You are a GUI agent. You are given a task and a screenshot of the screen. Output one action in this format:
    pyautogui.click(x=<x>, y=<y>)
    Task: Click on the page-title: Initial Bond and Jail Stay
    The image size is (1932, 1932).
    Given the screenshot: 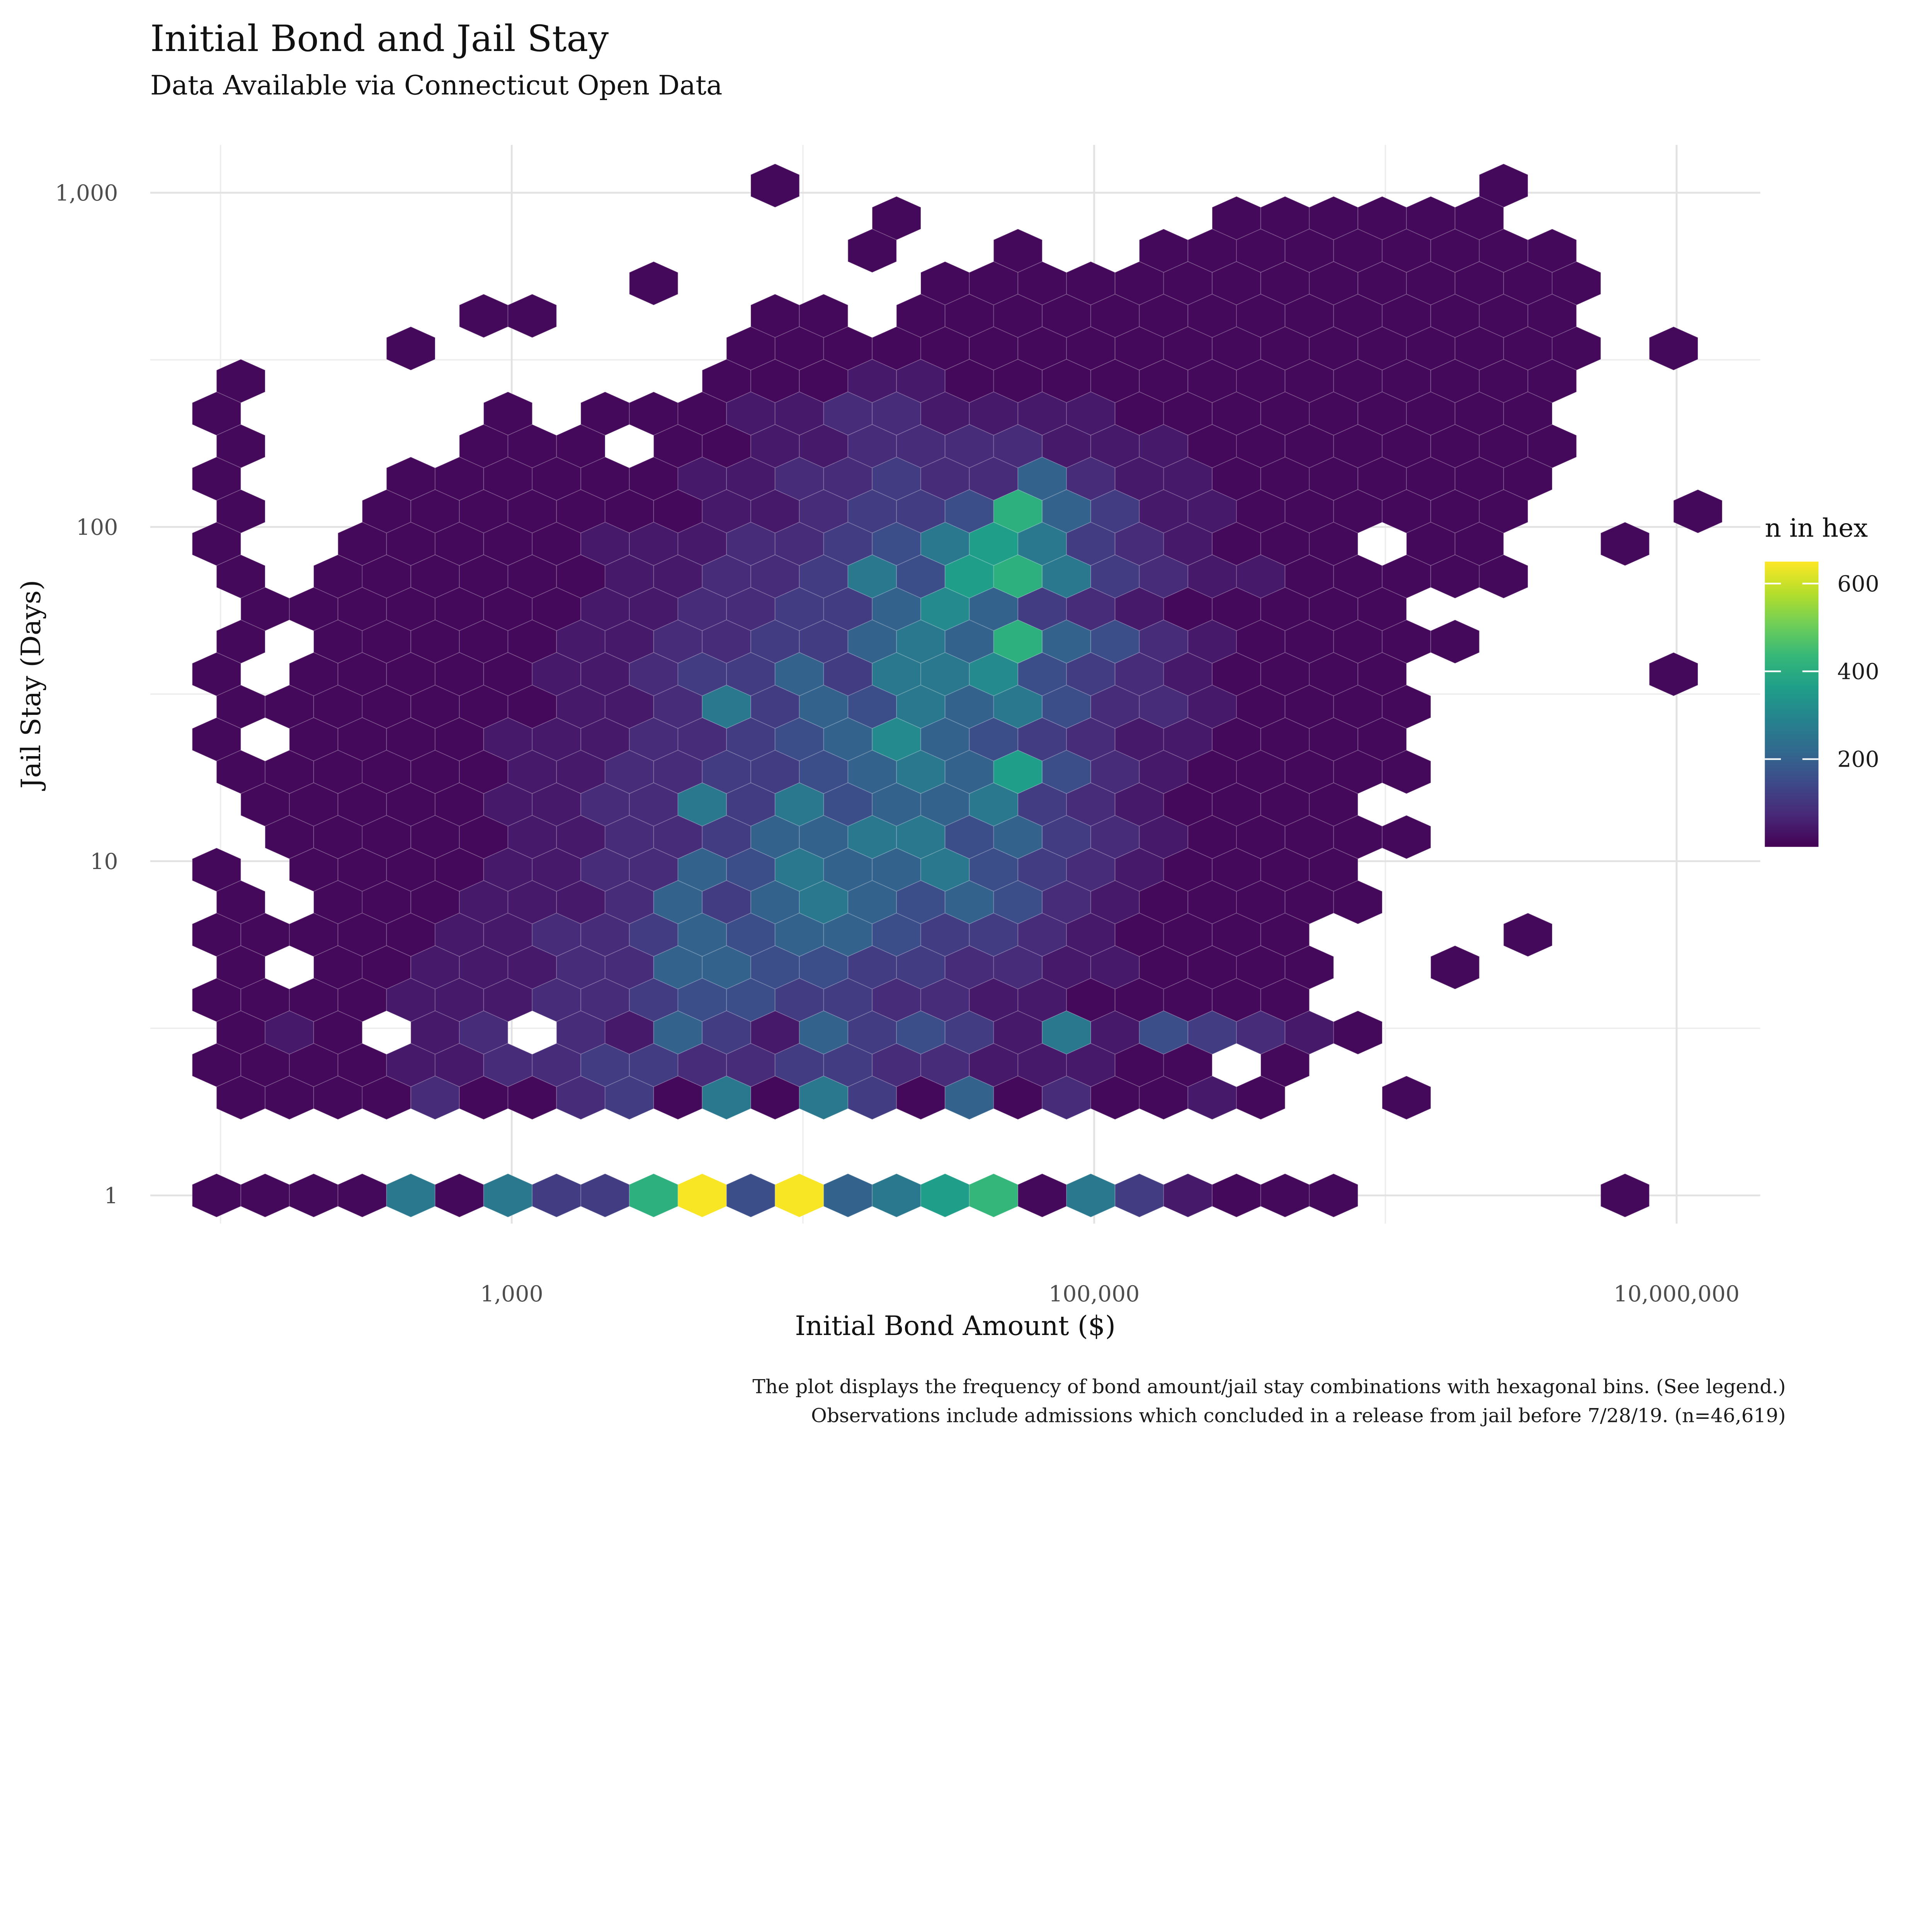 What is the action you would take?
    pyautogui.click(x=380, y=39)
    